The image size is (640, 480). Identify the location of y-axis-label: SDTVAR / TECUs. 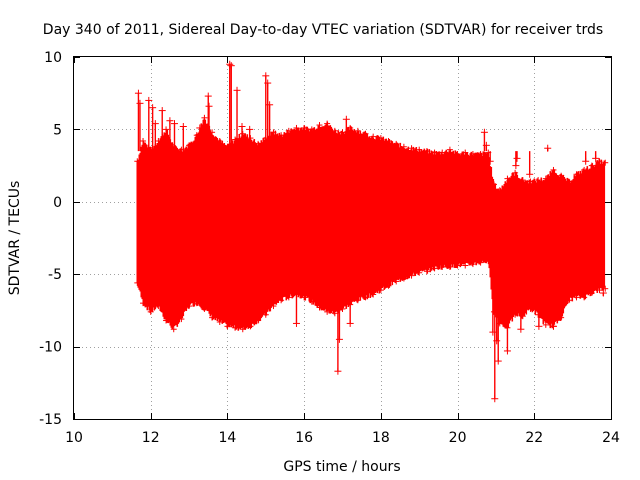
(15, 238).